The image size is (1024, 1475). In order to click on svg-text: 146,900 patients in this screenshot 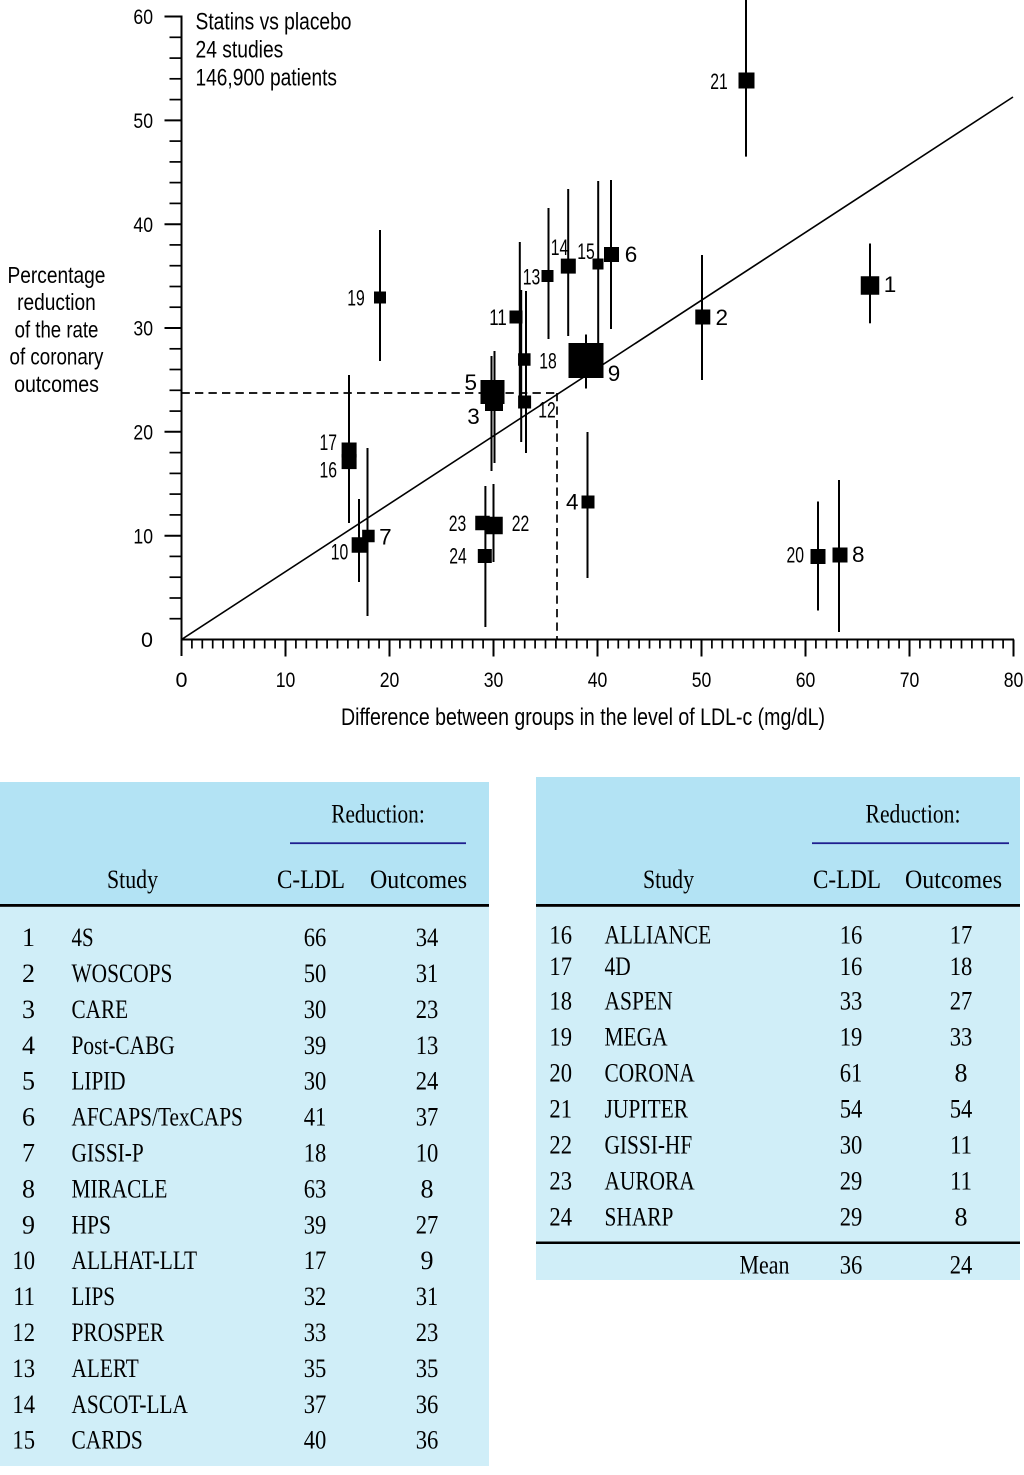, I will do `click(267, 78)`.